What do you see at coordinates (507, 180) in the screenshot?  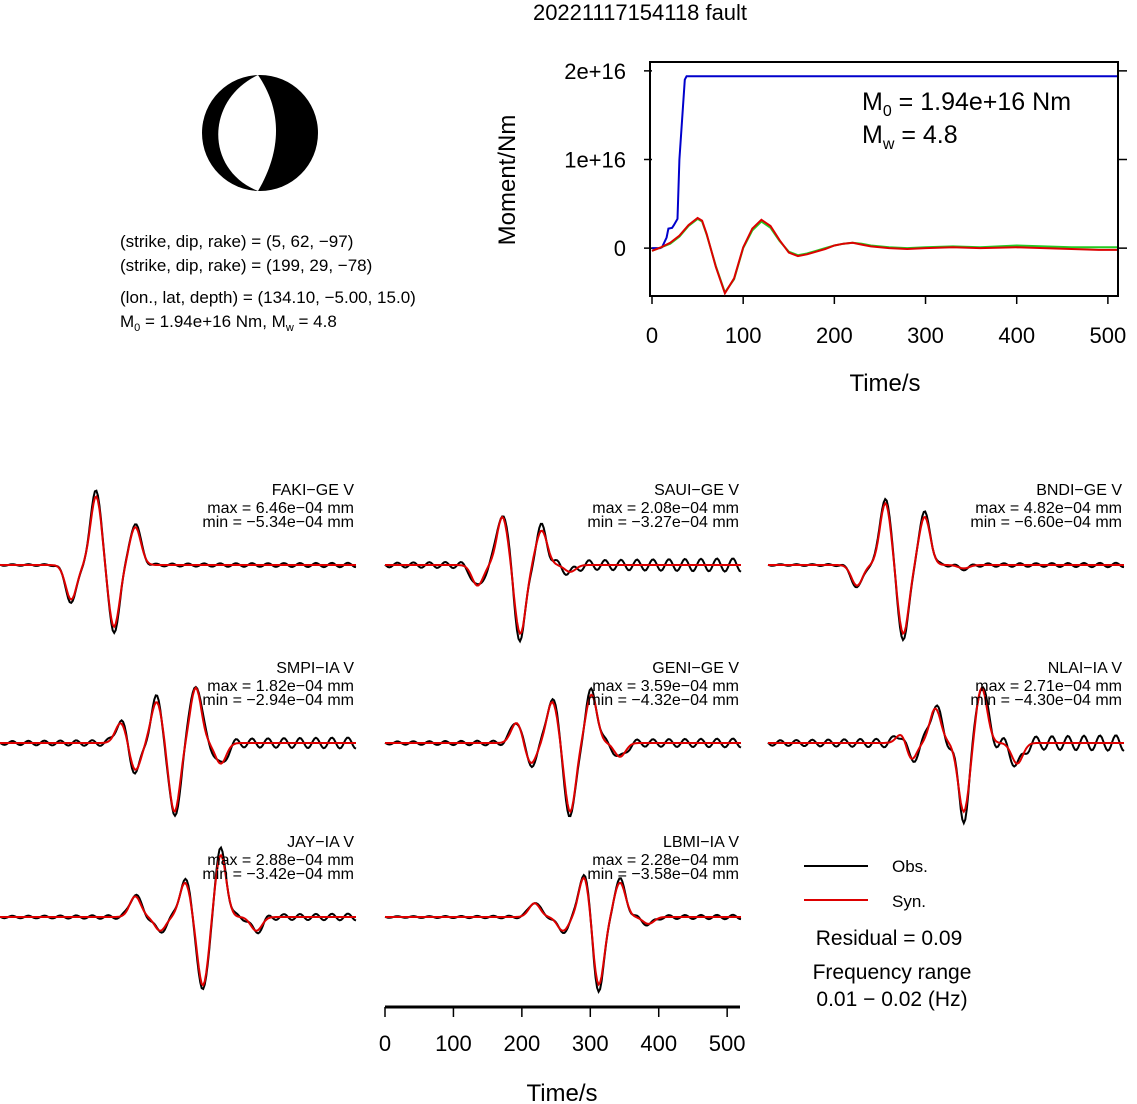 I see `moment-ylabel: Moment/Nm` at bounding box center [507, 180].